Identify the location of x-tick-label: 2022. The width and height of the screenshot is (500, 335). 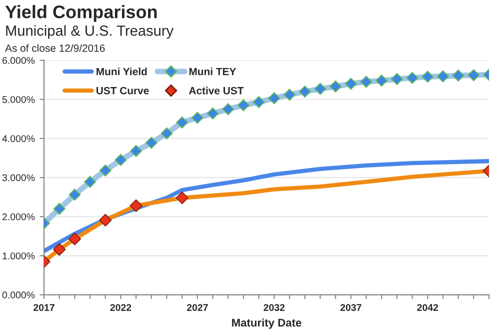
(121, 307).